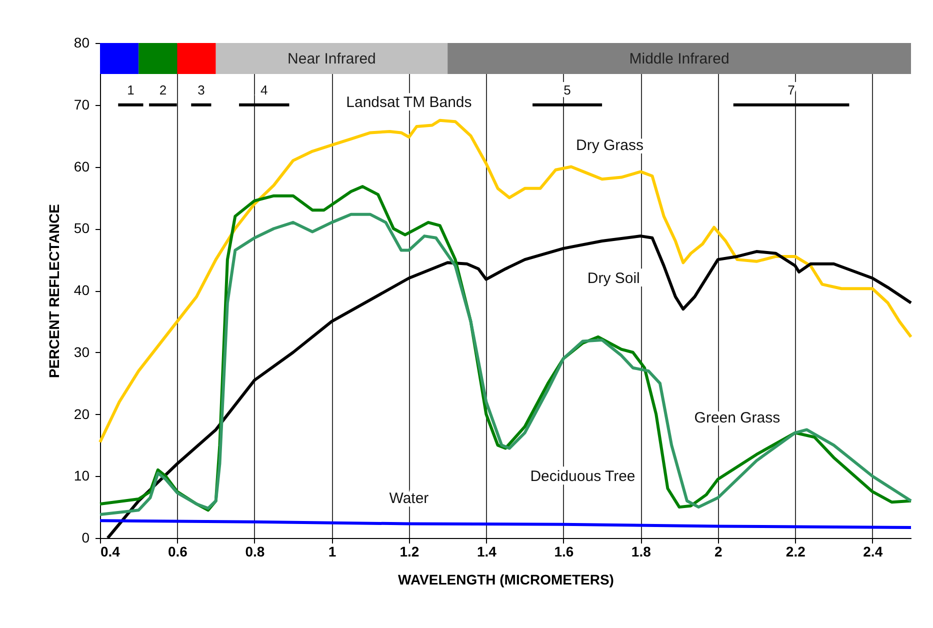 Image resolution: width=933 pixels, height=628 pixels. What do you see at coordinates (613, 279) in the screenshot?
I see `series-label: Dry Soil` at bounding box center [613, 279].